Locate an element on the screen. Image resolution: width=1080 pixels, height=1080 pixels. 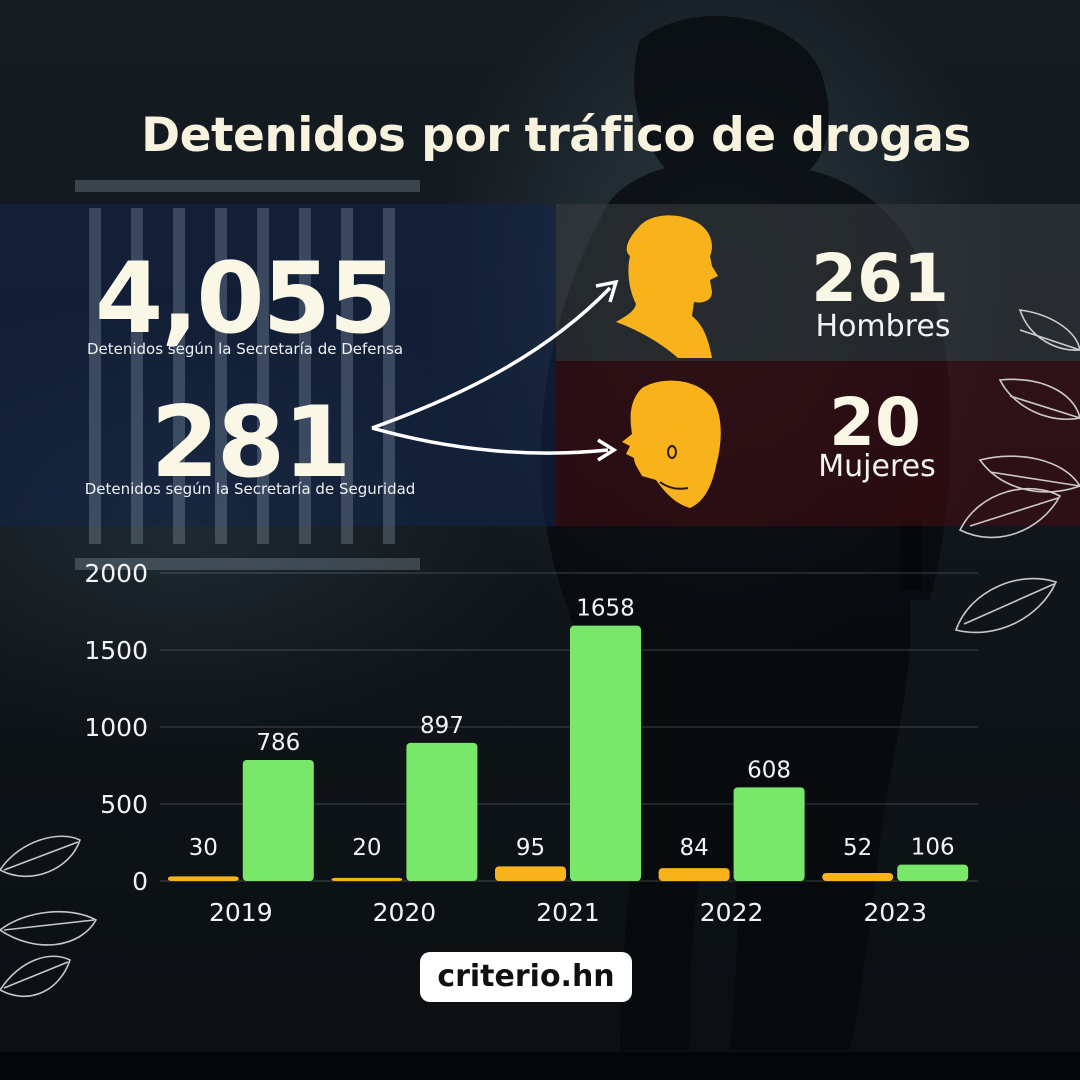
y-tick-label: 1500 is located at coordinates (116, 650).